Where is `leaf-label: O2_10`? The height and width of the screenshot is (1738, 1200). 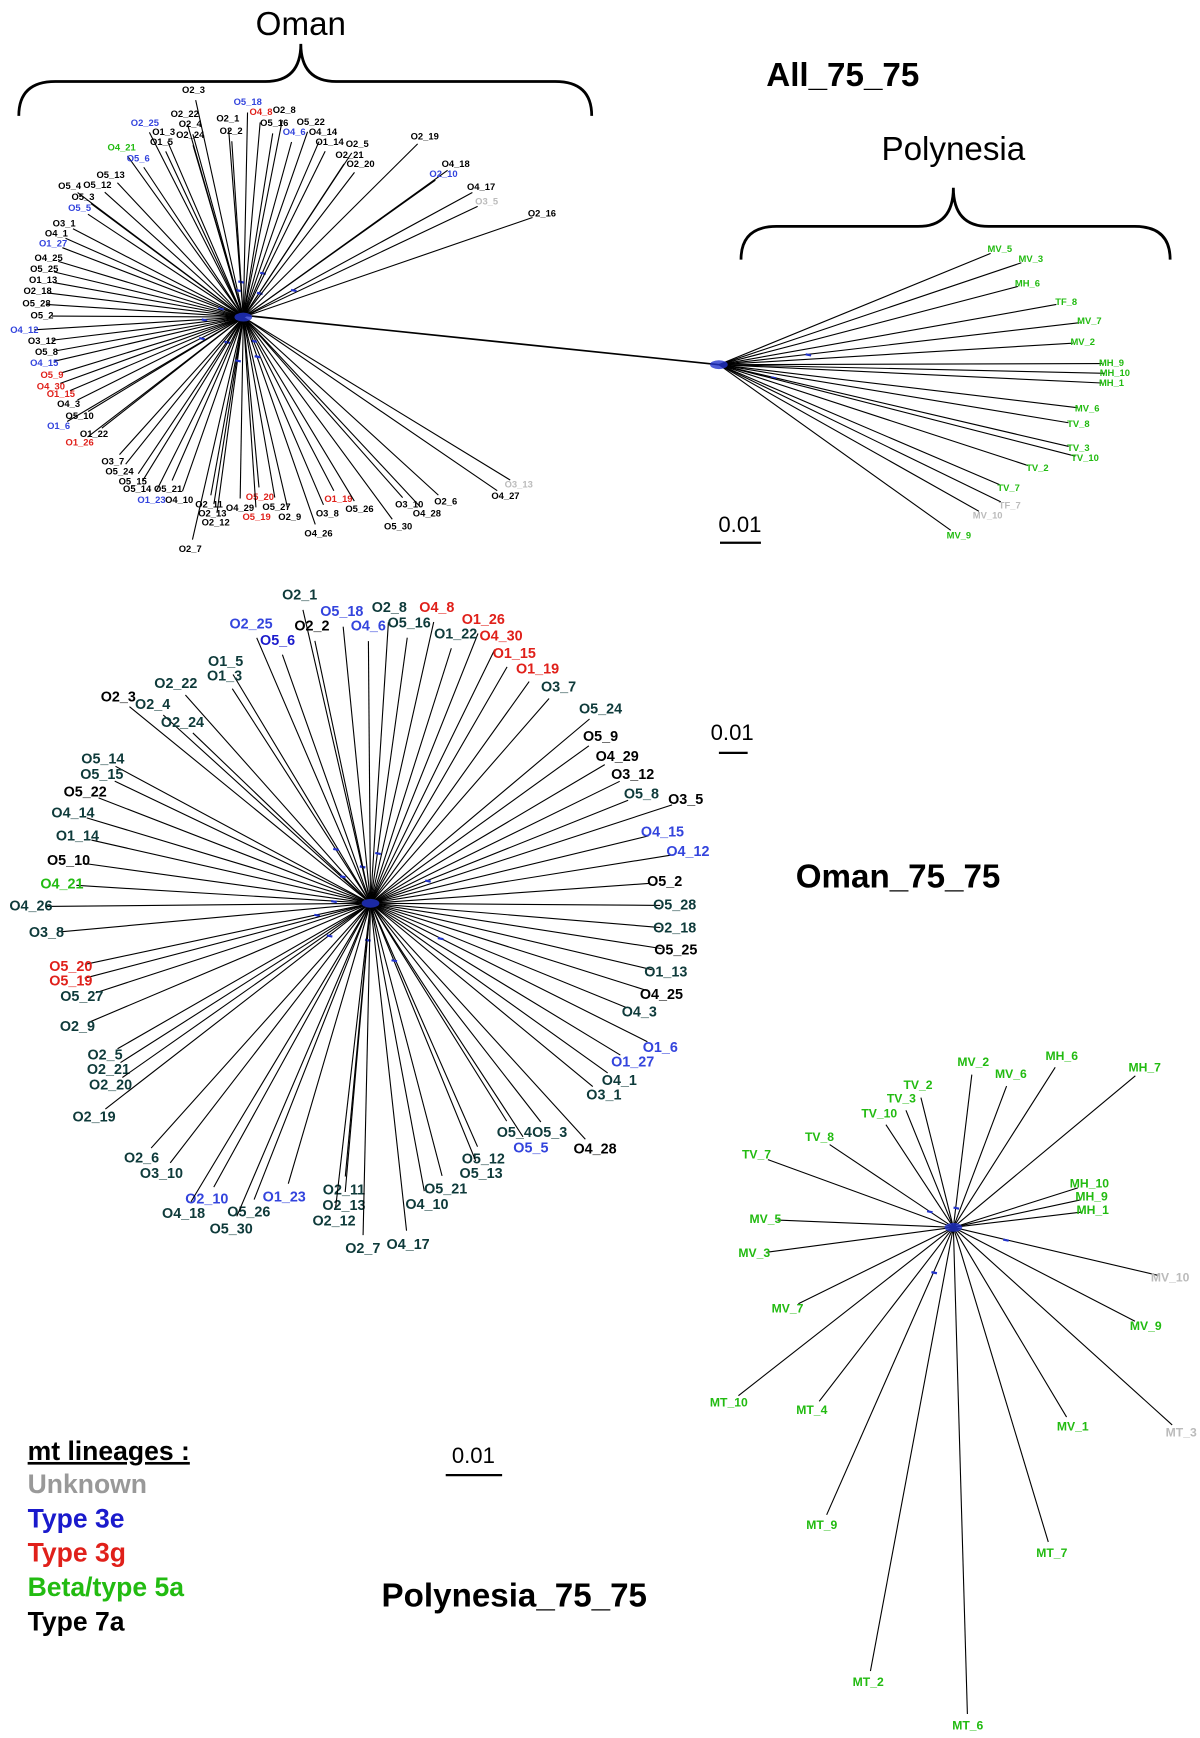
leaf-label: O2_10 is located at coordinates (206, 1199).